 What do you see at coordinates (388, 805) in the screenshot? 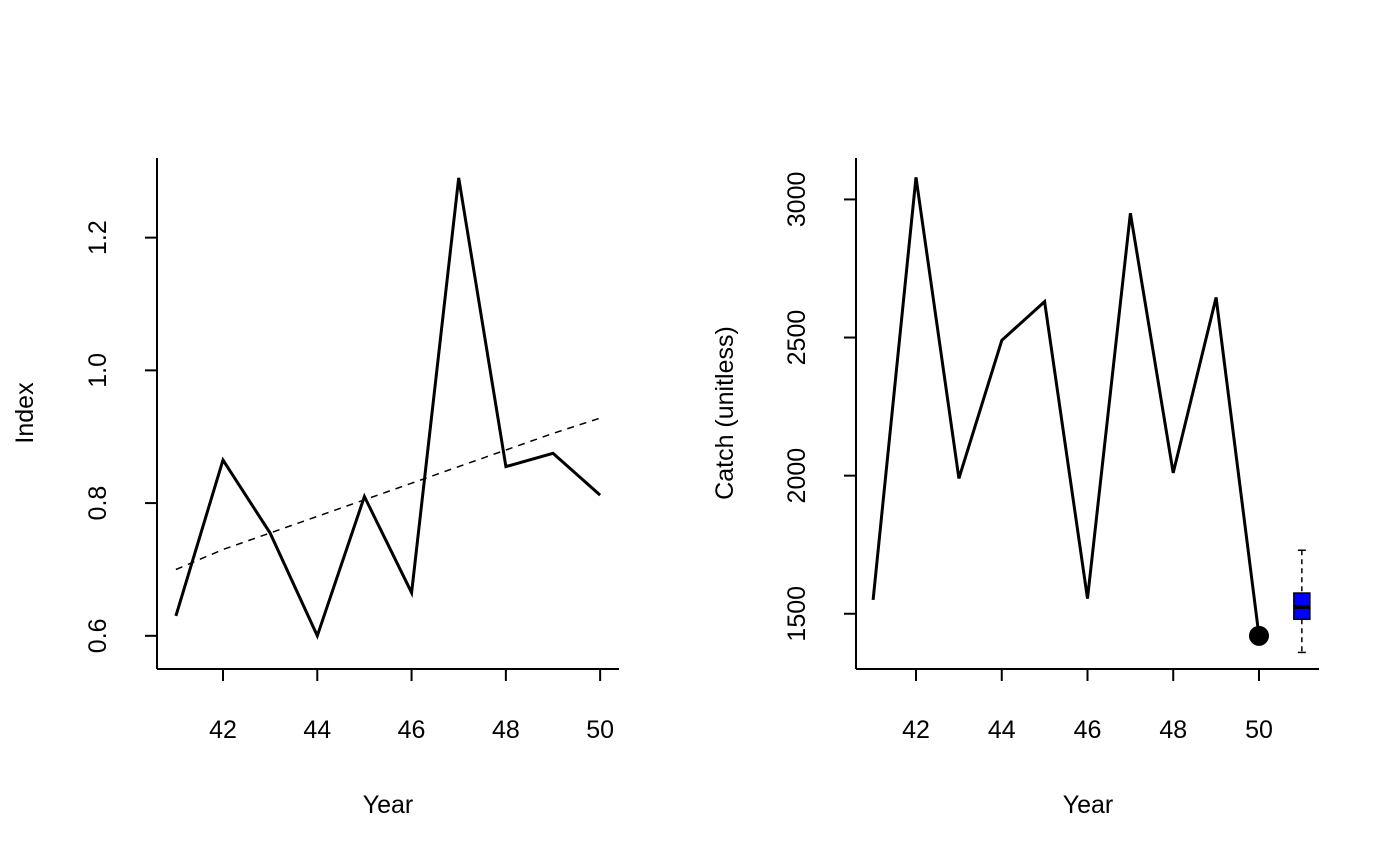
I see `left-x-axis-title: Year` at bounding box center [388, 805].